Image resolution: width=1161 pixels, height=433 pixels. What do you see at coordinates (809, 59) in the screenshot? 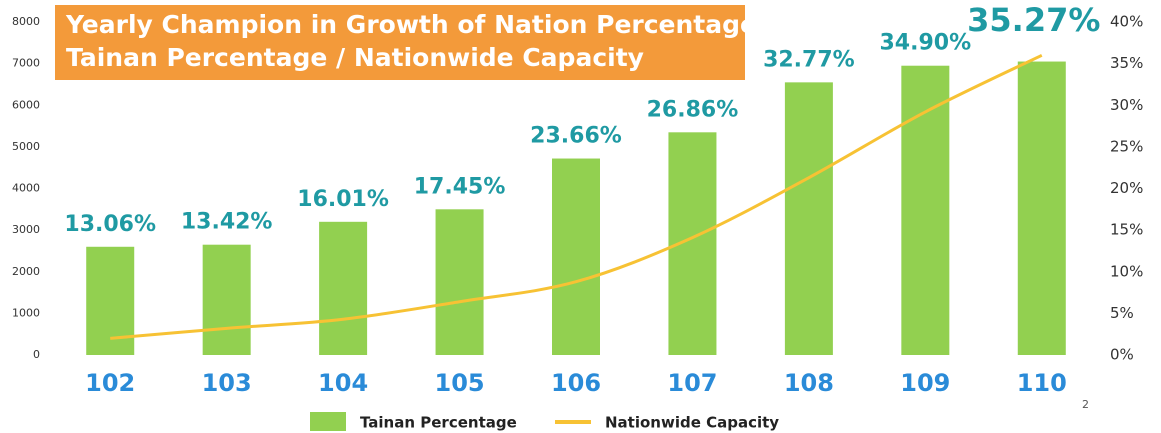
I see `annotation: 32.77%` at bounding box center [809, 59].